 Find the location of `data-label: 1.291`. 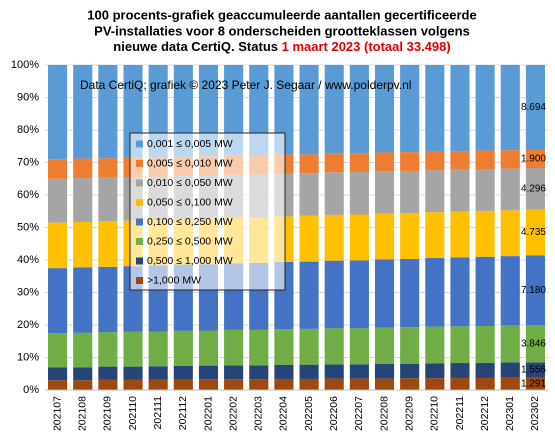

data-label: 1.291 is located at coordinates (533, 383).